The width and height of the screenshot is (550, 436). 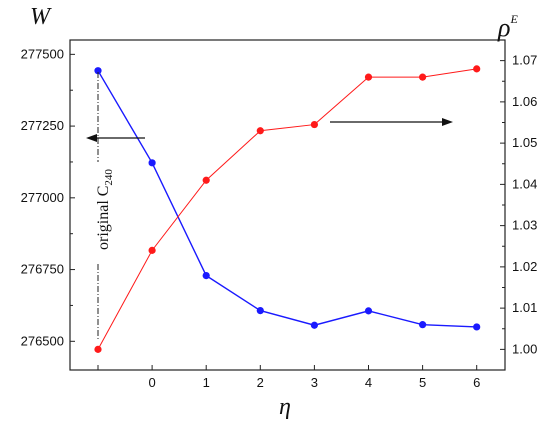 What do you see at coordinates (447, 122) in the screenshot?
I see `right-arrow-head` at bounding box center [447, 122].